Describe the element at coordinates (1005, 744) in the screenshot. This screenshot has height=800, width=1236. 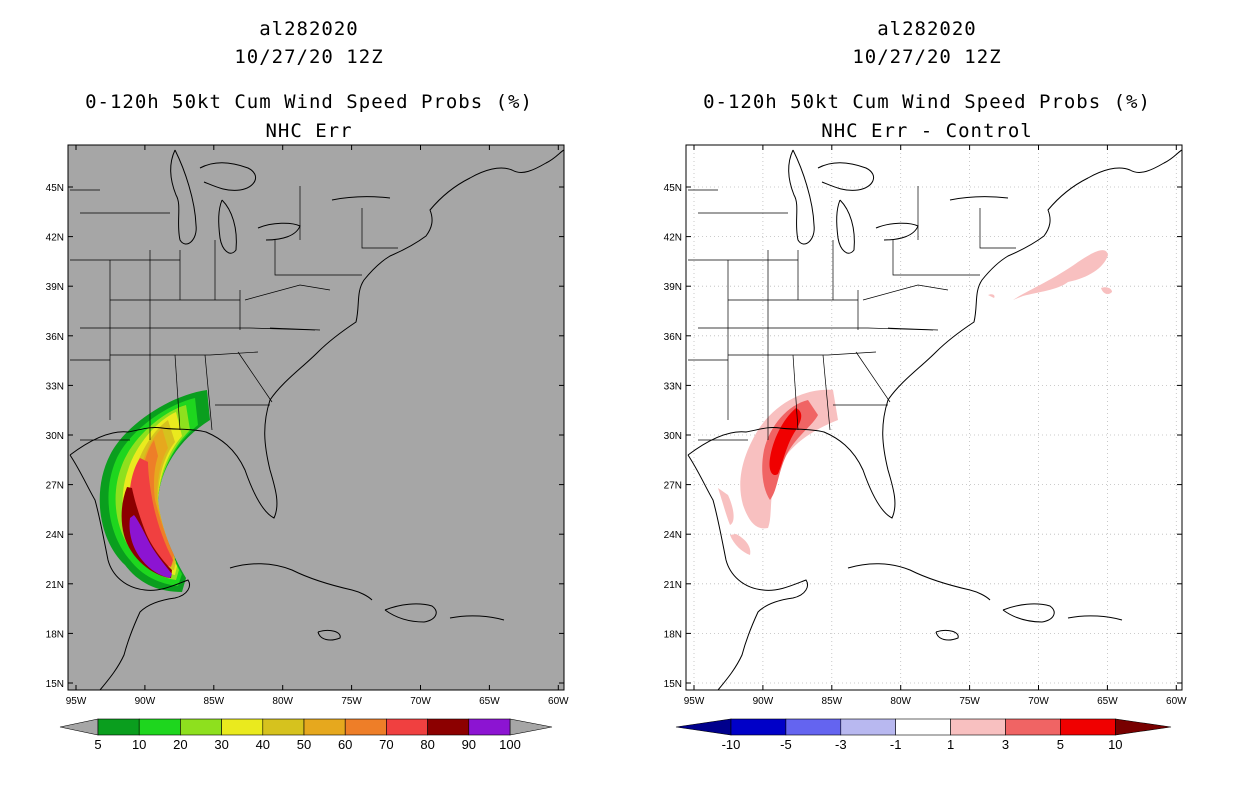
I see `colorbar-label: 3` at that location.